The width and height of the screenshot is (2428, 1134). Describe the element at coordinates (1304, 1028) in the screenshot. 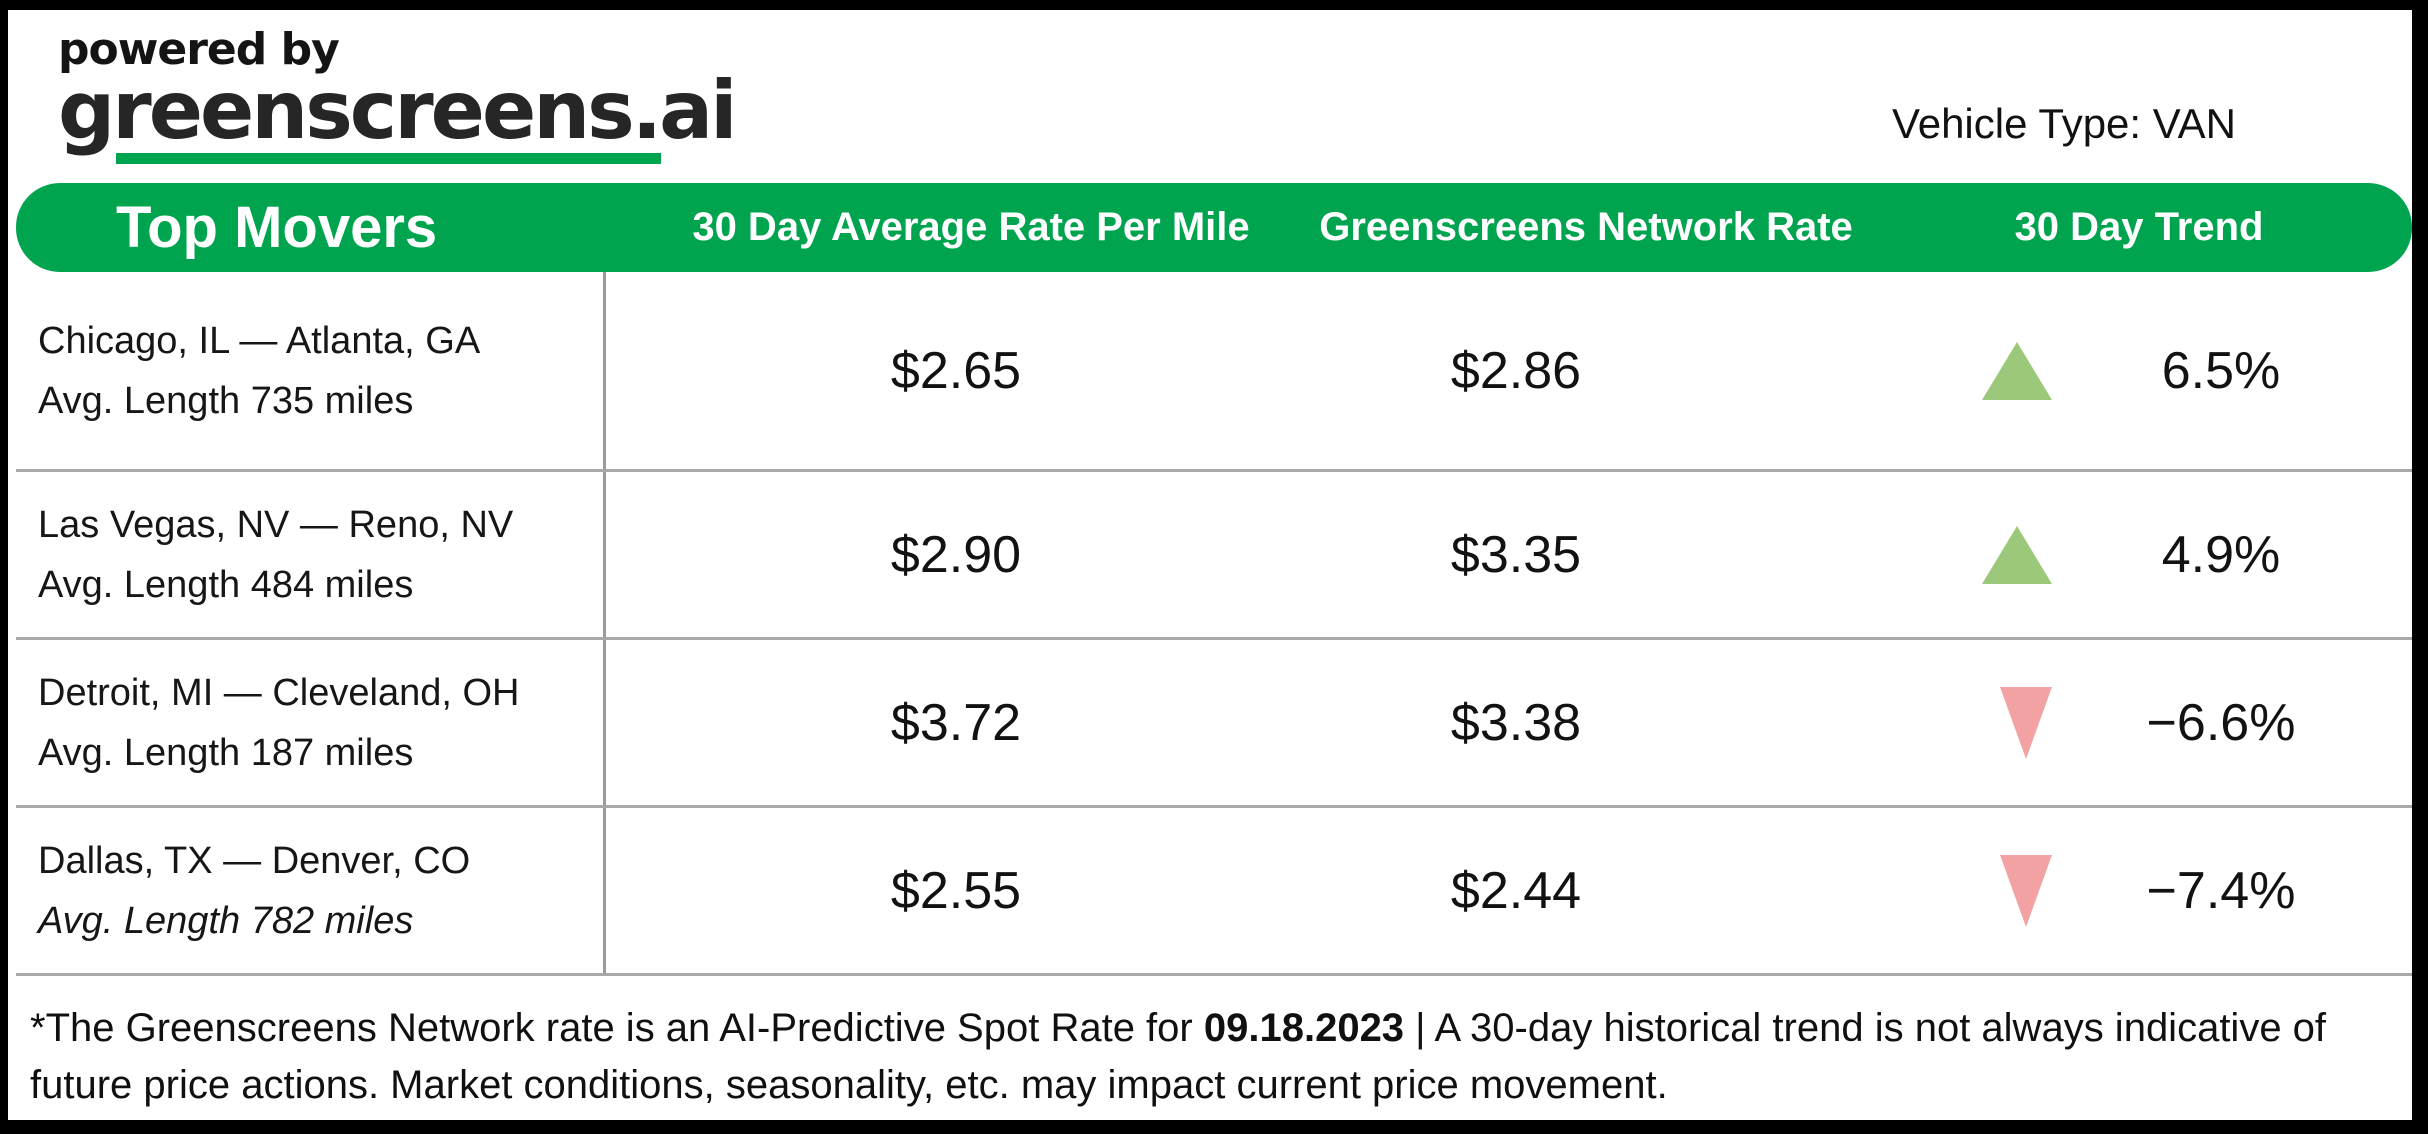

I see `disclaimer-date: 09.18.2023` at that location.